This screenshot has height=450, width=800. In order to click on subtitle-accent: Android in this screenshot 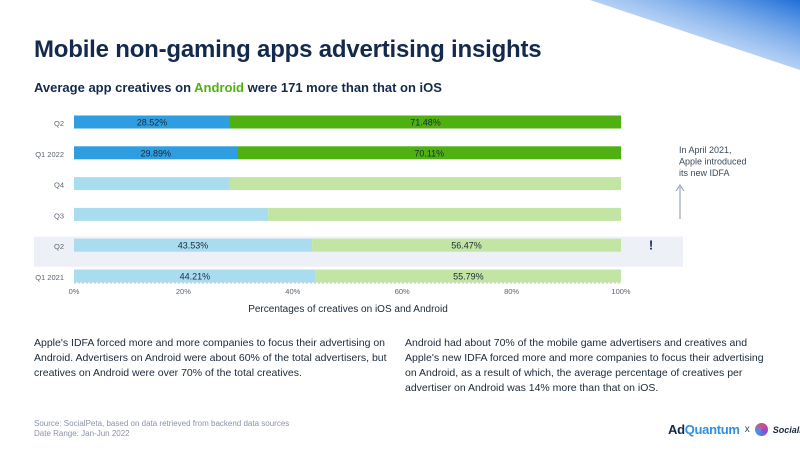, I will do `click(219, 87)`.